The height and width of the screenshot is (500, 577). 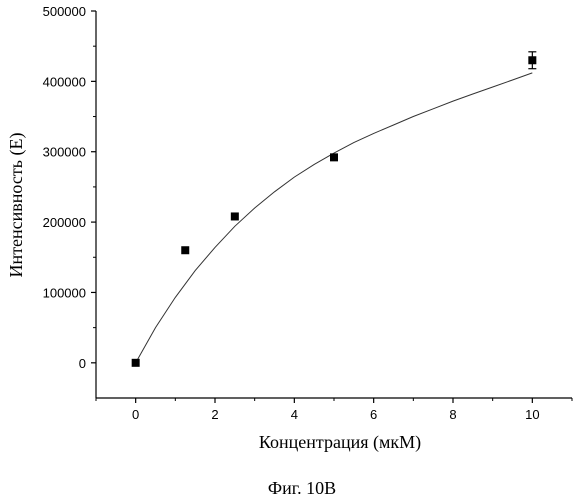 What do you see at coordinates (64, 81) in the screenshot?
I see `y-tick-label: 400000` at bounding box center [64, 81].